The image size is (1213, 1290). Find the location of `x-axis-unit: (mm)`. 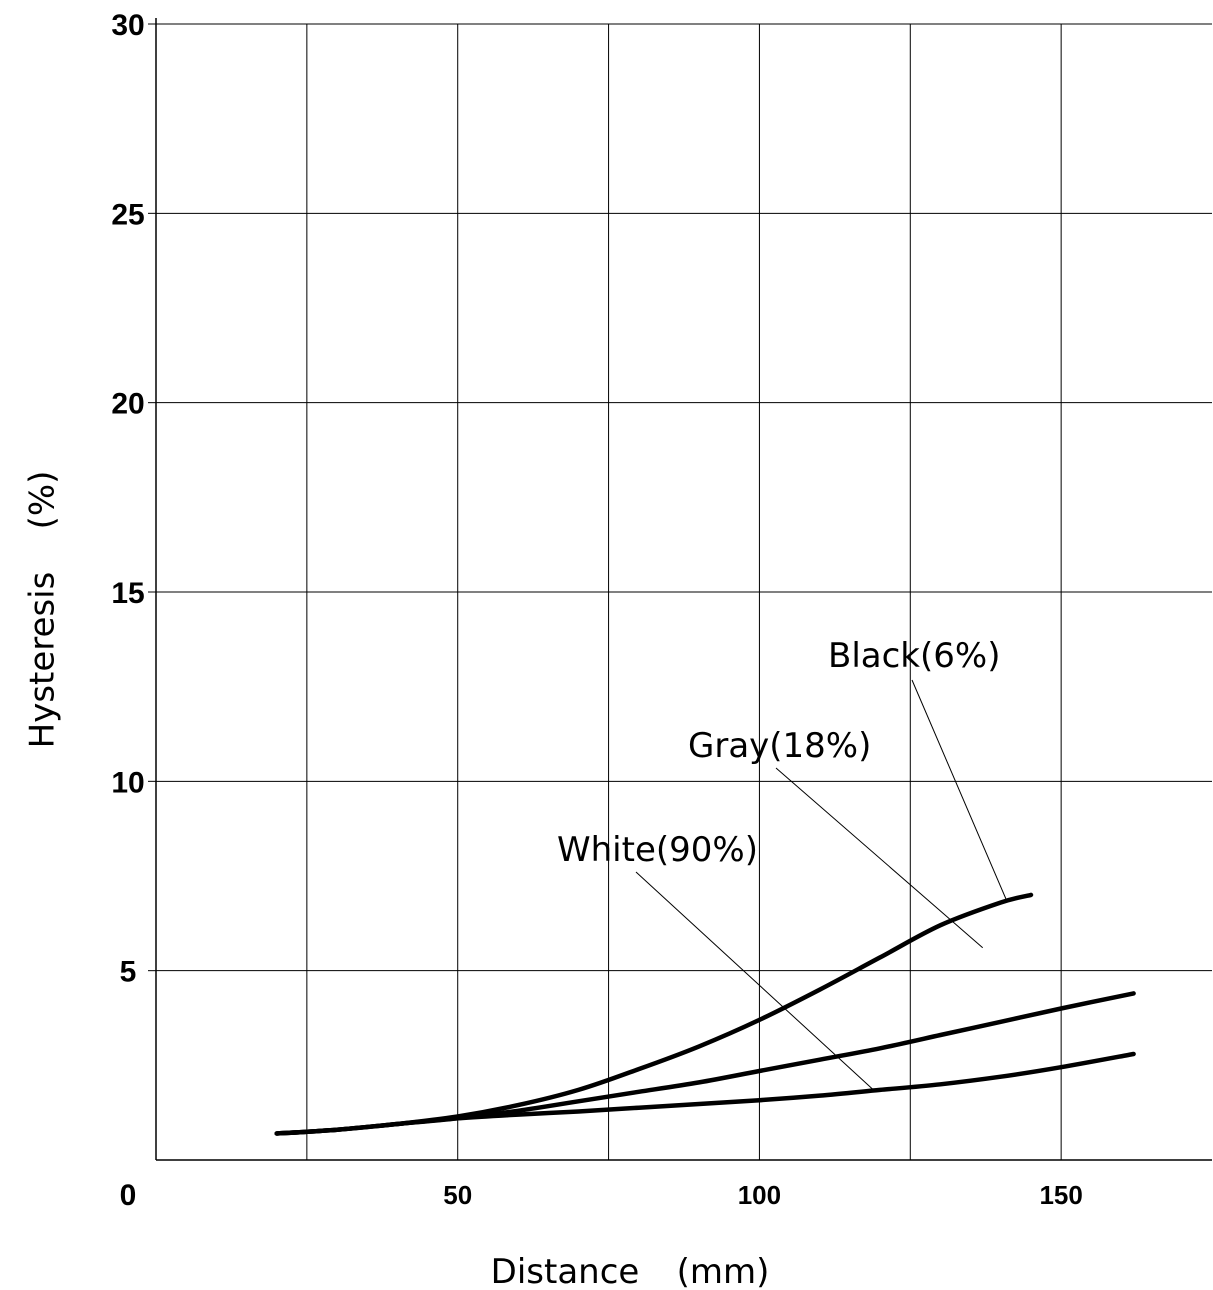

x-axis-unit: (mm) is located at coordinates (723, 1271).